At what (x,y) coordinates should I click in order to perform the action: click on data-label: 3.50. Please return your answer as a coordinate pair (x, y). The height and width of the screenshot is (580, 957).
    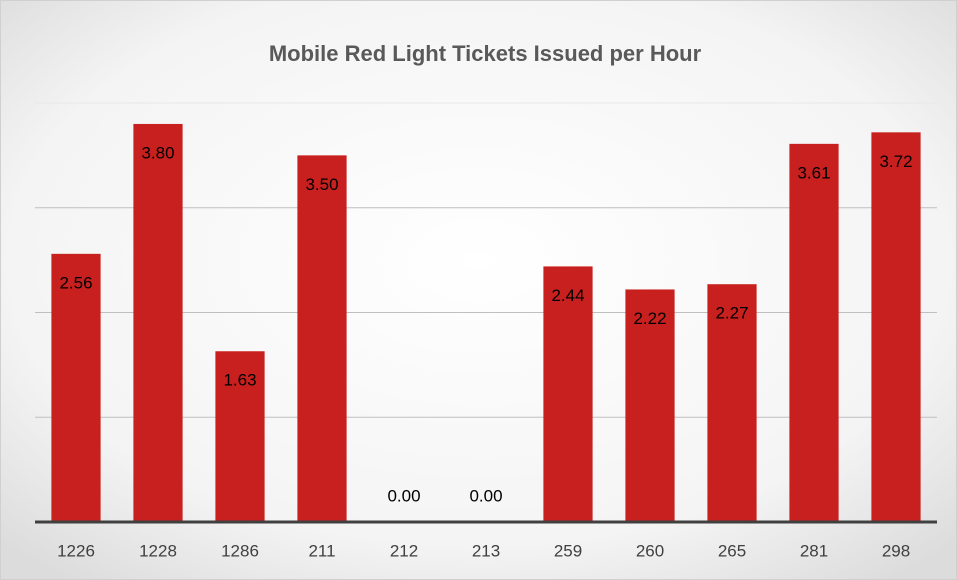
    Looking at the image, I should click on (321, 184).